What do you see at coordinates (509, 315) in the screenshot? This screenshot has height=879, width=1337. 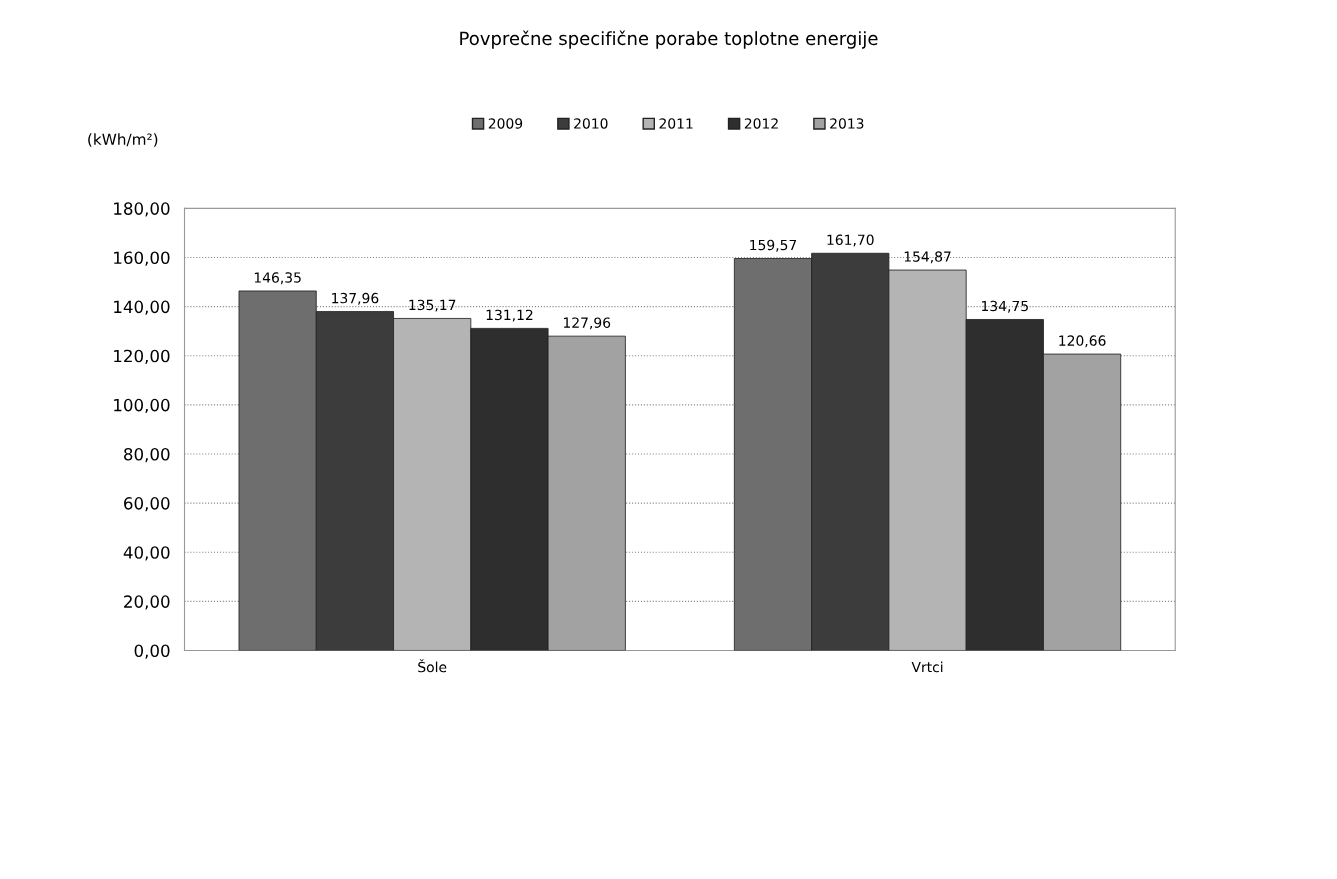 I see `data-label: 131,12` at bounding box center [509, 315].